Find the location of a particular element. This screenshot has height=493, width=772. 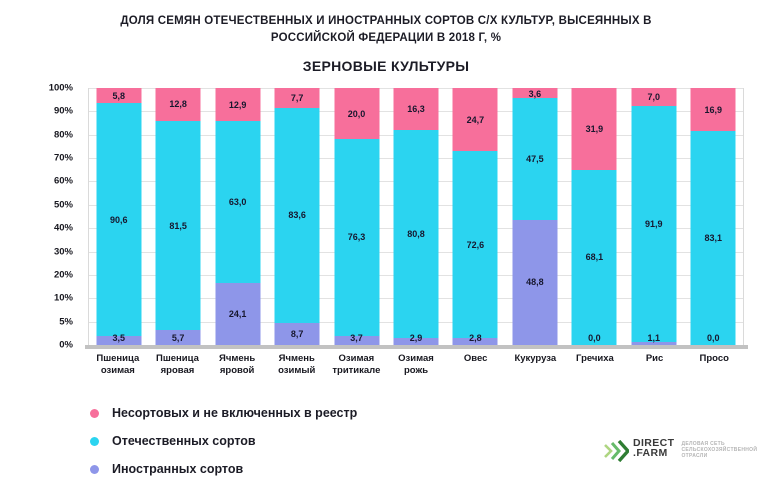

bar-slot: 8,7 83,6 7,7 is located at coordinates (296, 216).